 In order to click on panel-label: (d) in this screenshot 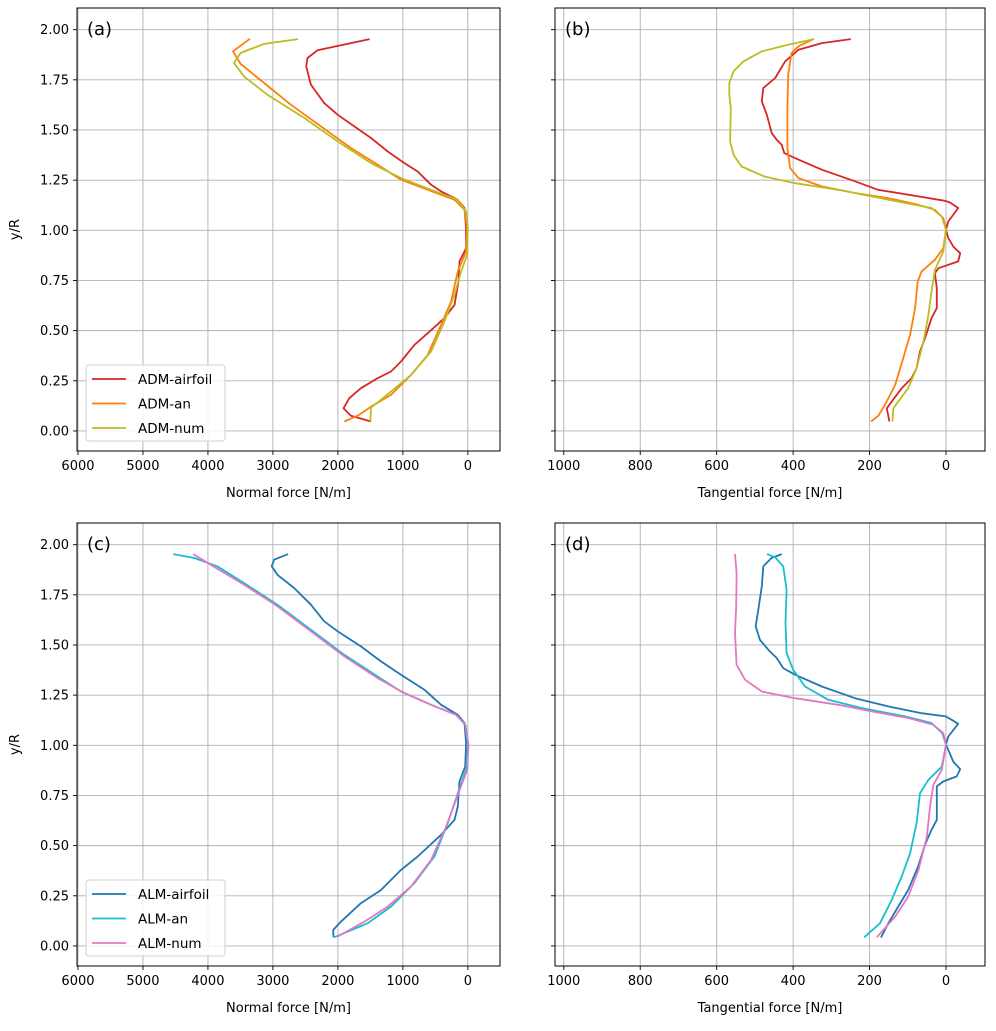, I will do `click(577, 544)`.